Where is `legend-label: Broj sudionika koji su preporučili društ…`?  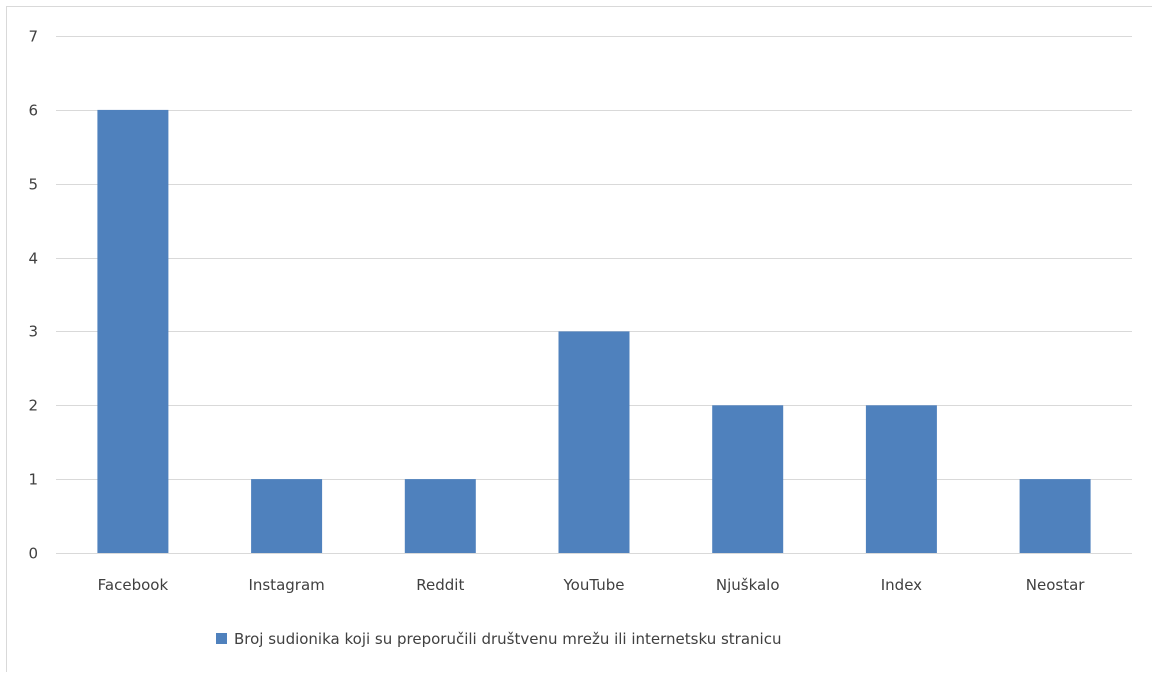
legend-label: Broj sudionika koji su preporučili društ… is located at coordinates (507, 639).